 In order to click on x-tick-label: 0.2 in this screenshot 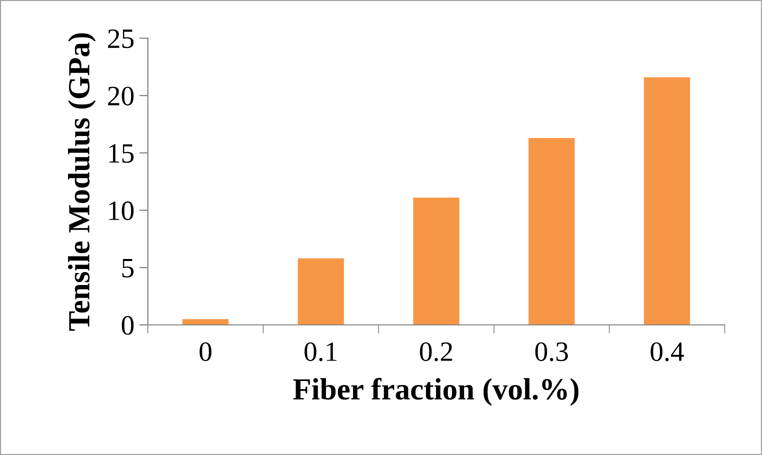, I will do `click(436, 352)`.